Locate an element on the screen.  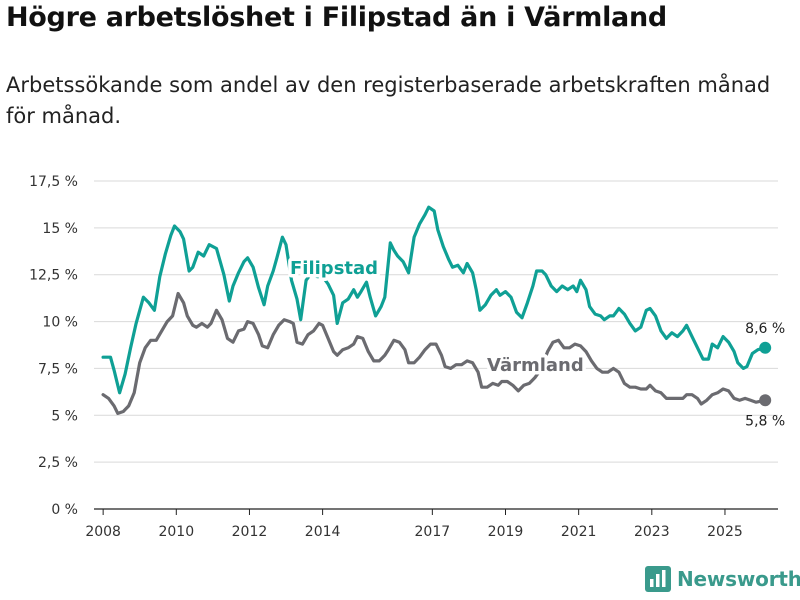
x-tick-label: 2014 is located at coordinates (323, 532).